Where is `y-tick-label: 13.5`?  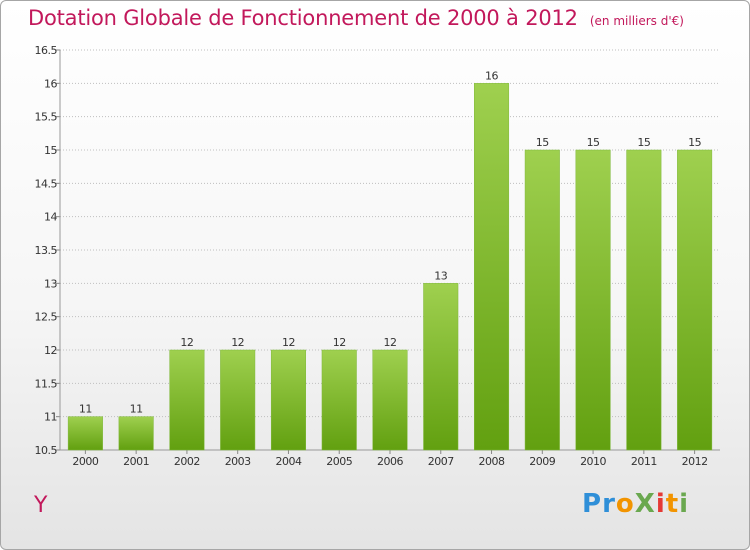 y-tick-label: 13.5 is located at coordinates (46, 250).